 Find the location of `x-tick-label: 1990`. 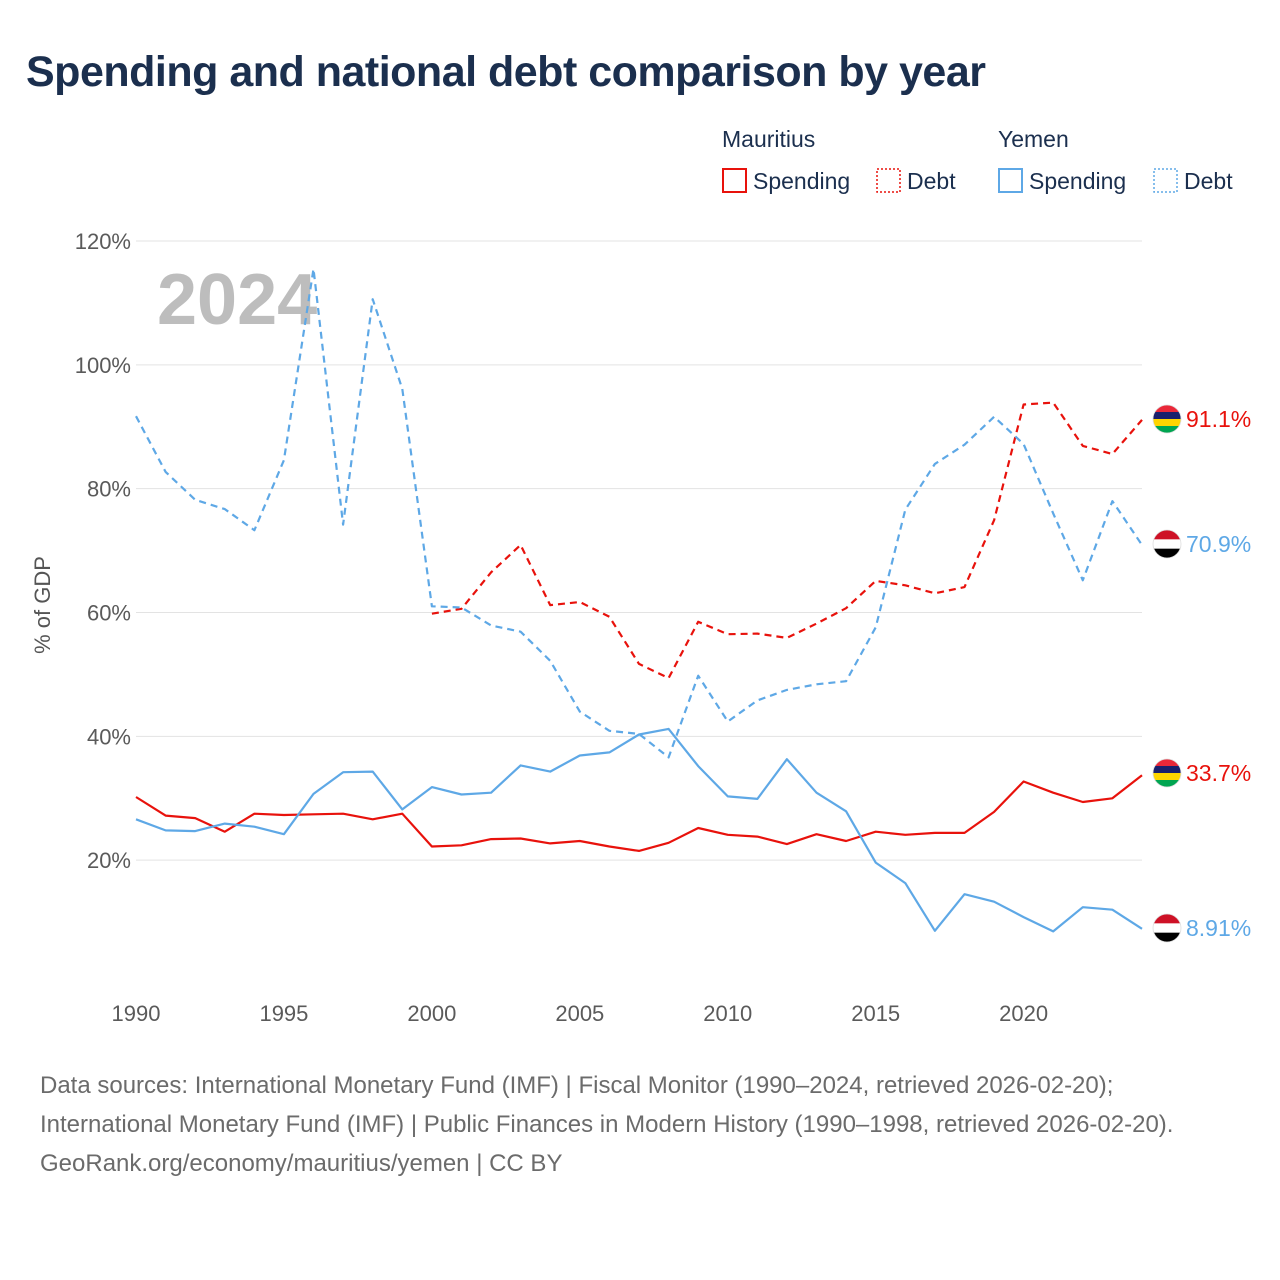

x-tick-label: 1990 is located at coordinates (136, 1013).